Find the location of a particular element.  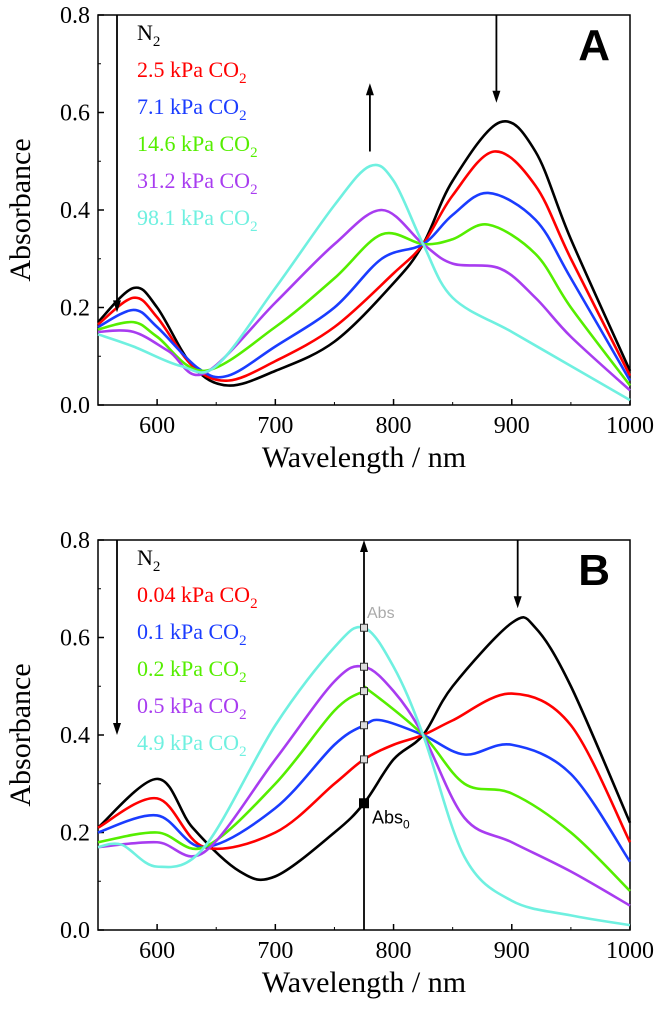

legend-entry: 2.5 kPa CO2 is located at coordinates (192, 72).